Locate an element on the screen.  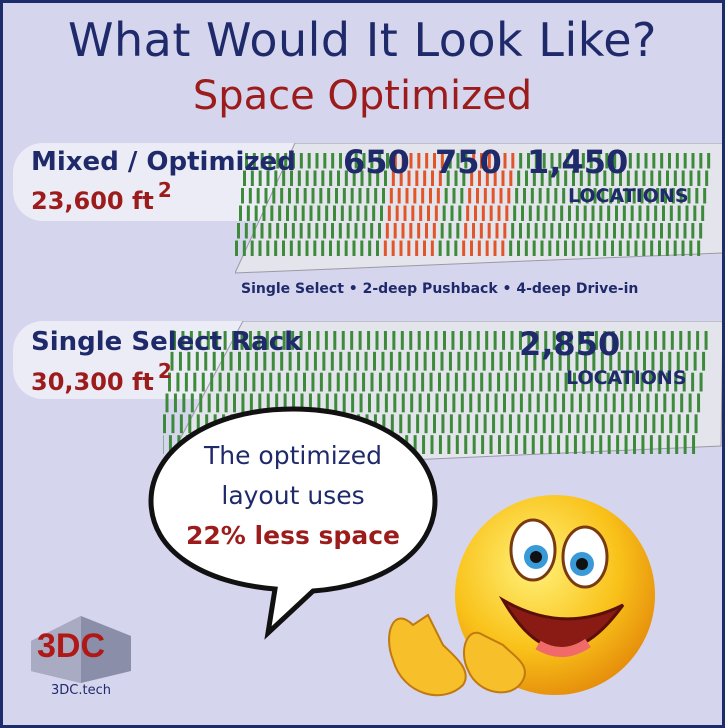
bubble-line-1: The optimized is located at coordinates (293, 455).